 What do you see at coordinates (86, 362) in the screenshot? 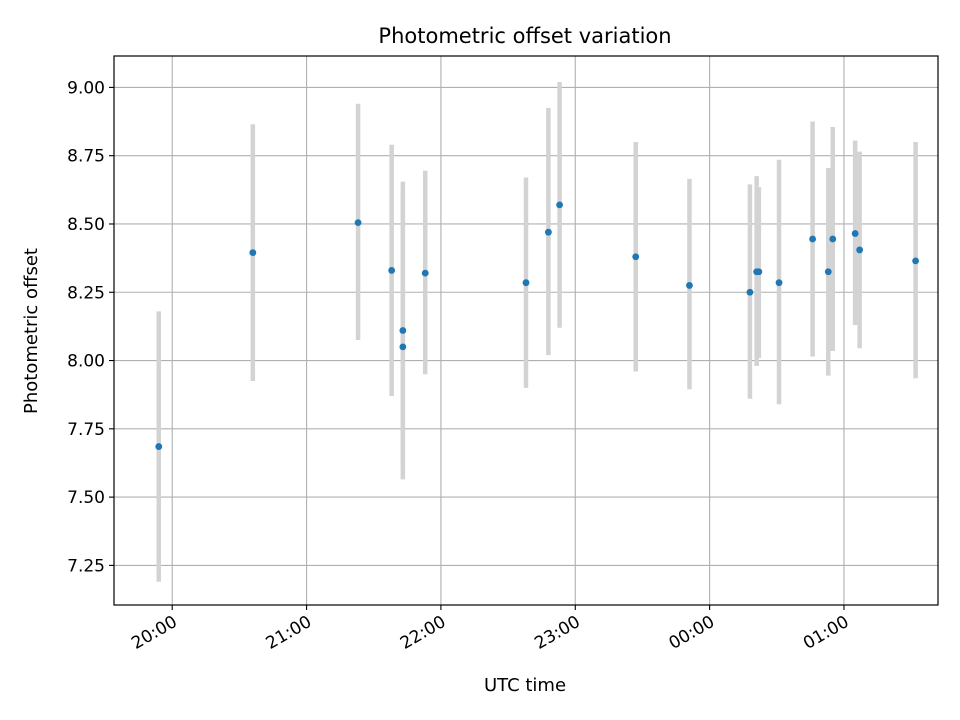
I see `y-tick-label: 8.00` at bounding box center [86, 362].